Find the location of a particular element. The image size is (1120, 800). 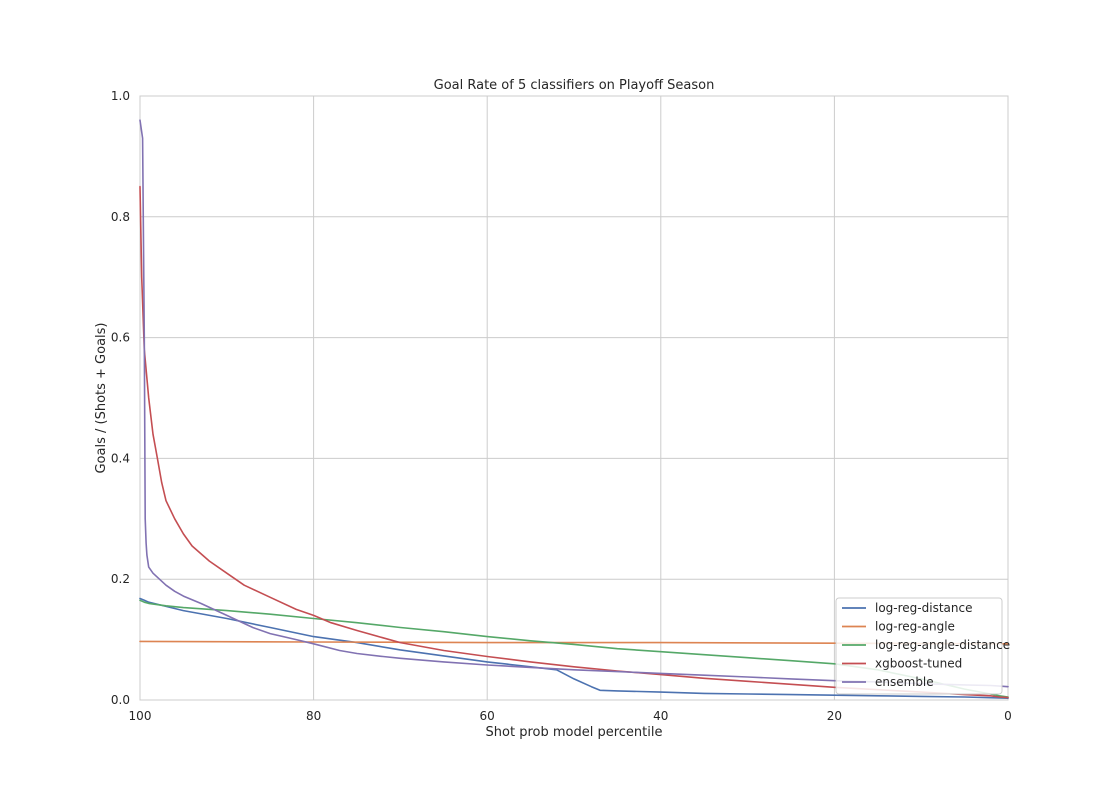

legend-label-log-reg-angle-distance: log-reg-angle-distance is located at coordinates (942, 645).